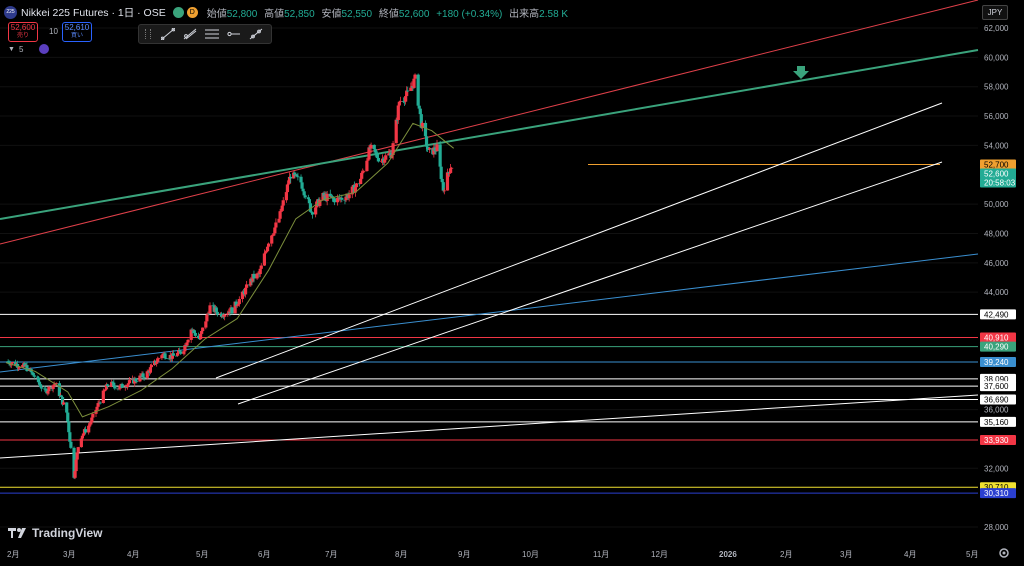  I want to click on price-label-red: 33,930, so click(998, 439).